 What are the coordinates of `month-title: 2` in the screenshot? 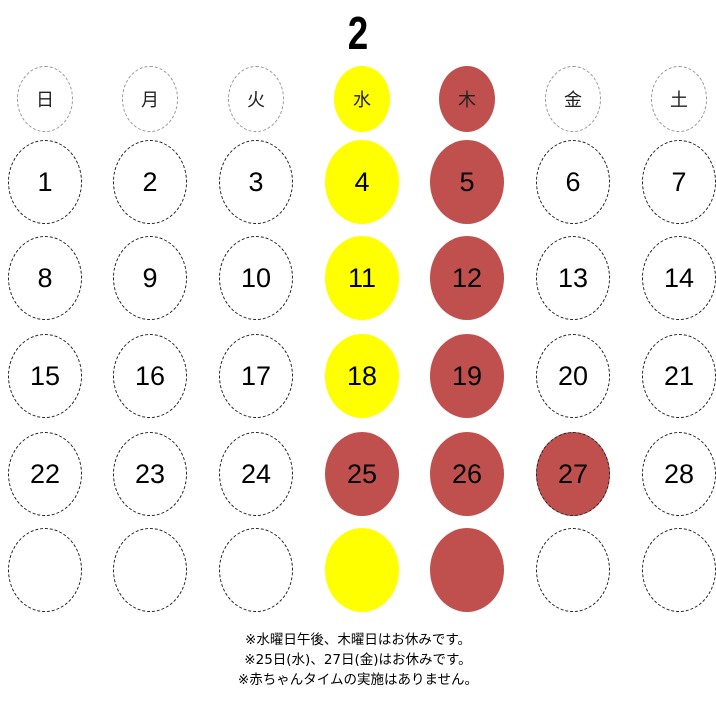 It's located at (358, 33).